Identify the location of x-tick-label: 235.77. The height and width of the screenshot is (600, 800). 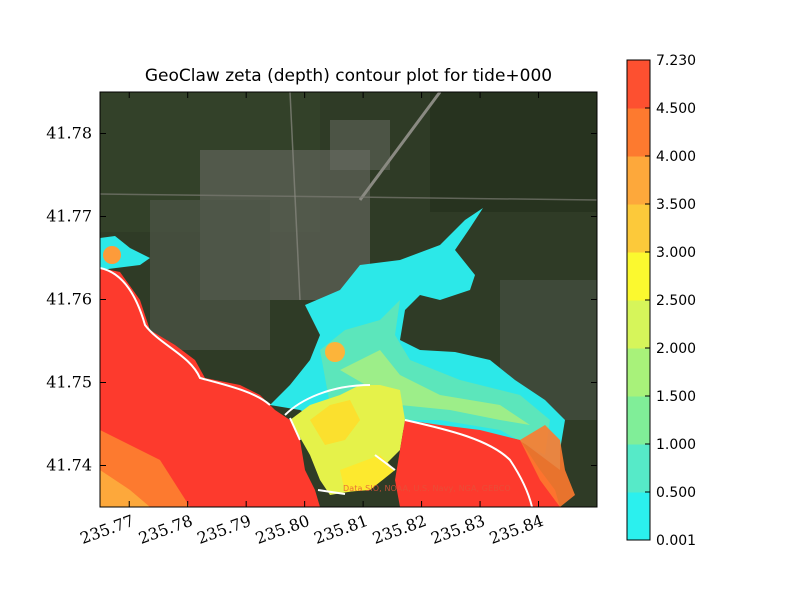
(106, 529).